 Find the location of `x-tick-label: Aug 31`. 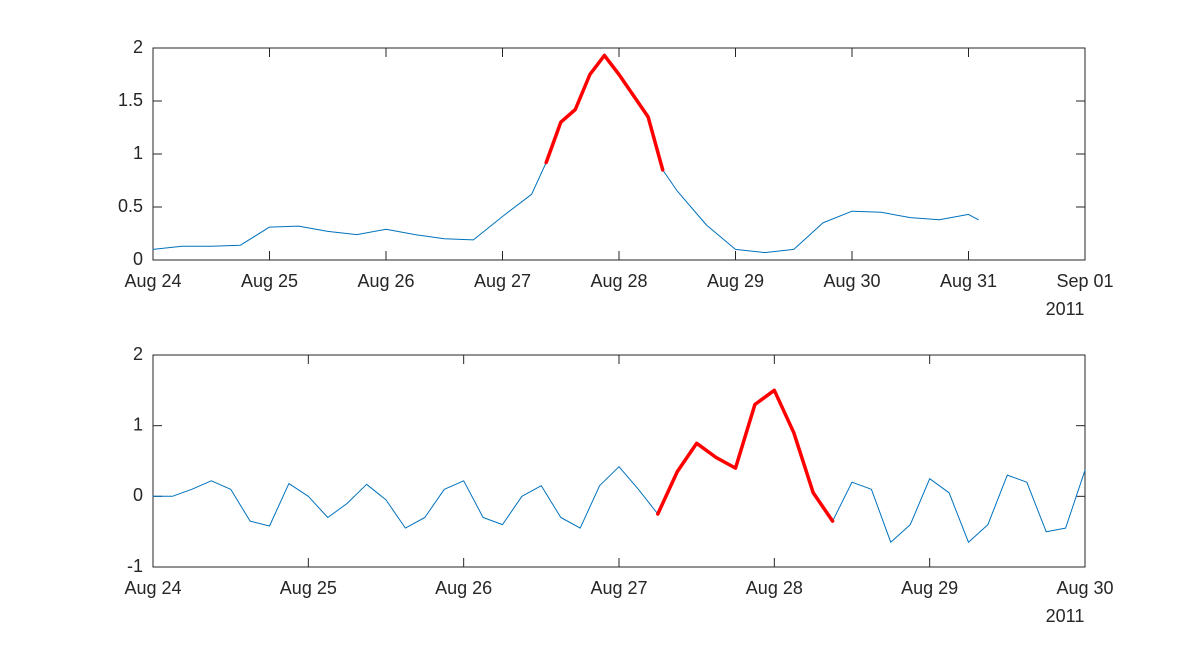

x-tick-label: Aug 31 is located at coordinates (968, 281).